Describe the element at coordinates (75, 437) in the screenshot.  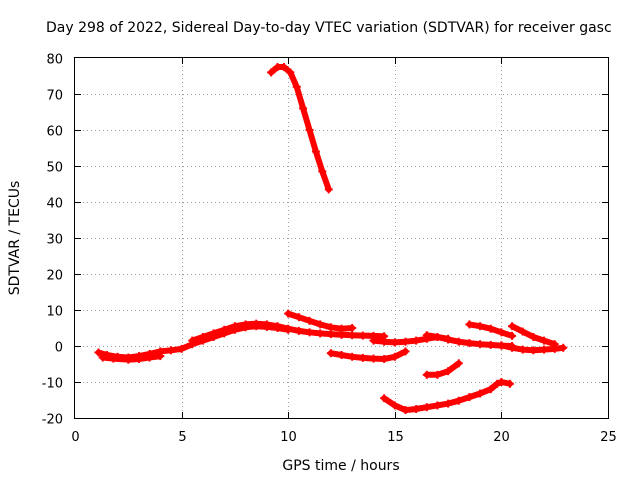
I see `x-tick-label: 0` at that location.